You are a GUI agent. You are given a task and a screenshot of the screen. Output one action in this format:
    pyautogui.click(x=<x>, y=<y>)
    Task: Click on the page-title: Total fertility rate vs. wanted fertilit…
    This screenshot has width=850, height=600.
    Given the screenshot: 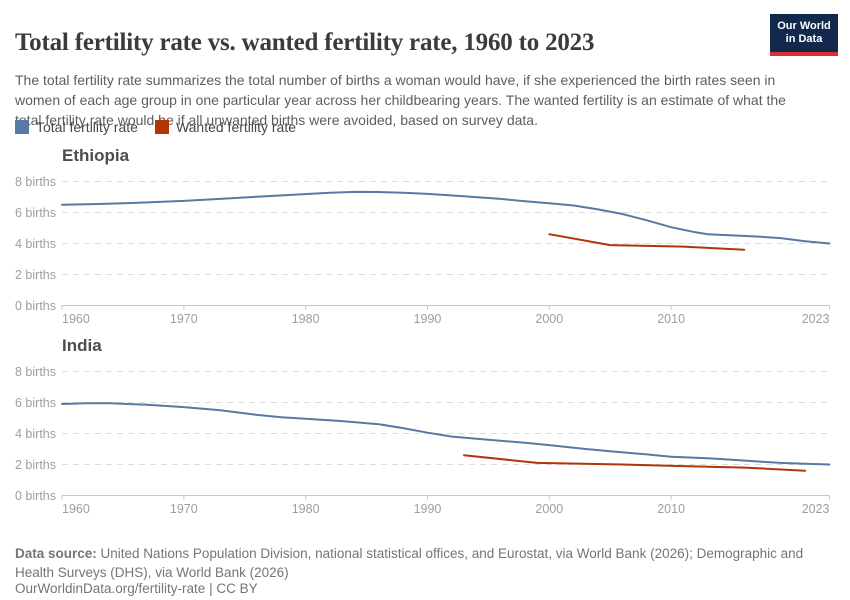 What is the action you would take?
    pyautogui.click(x=305, y=42)
    